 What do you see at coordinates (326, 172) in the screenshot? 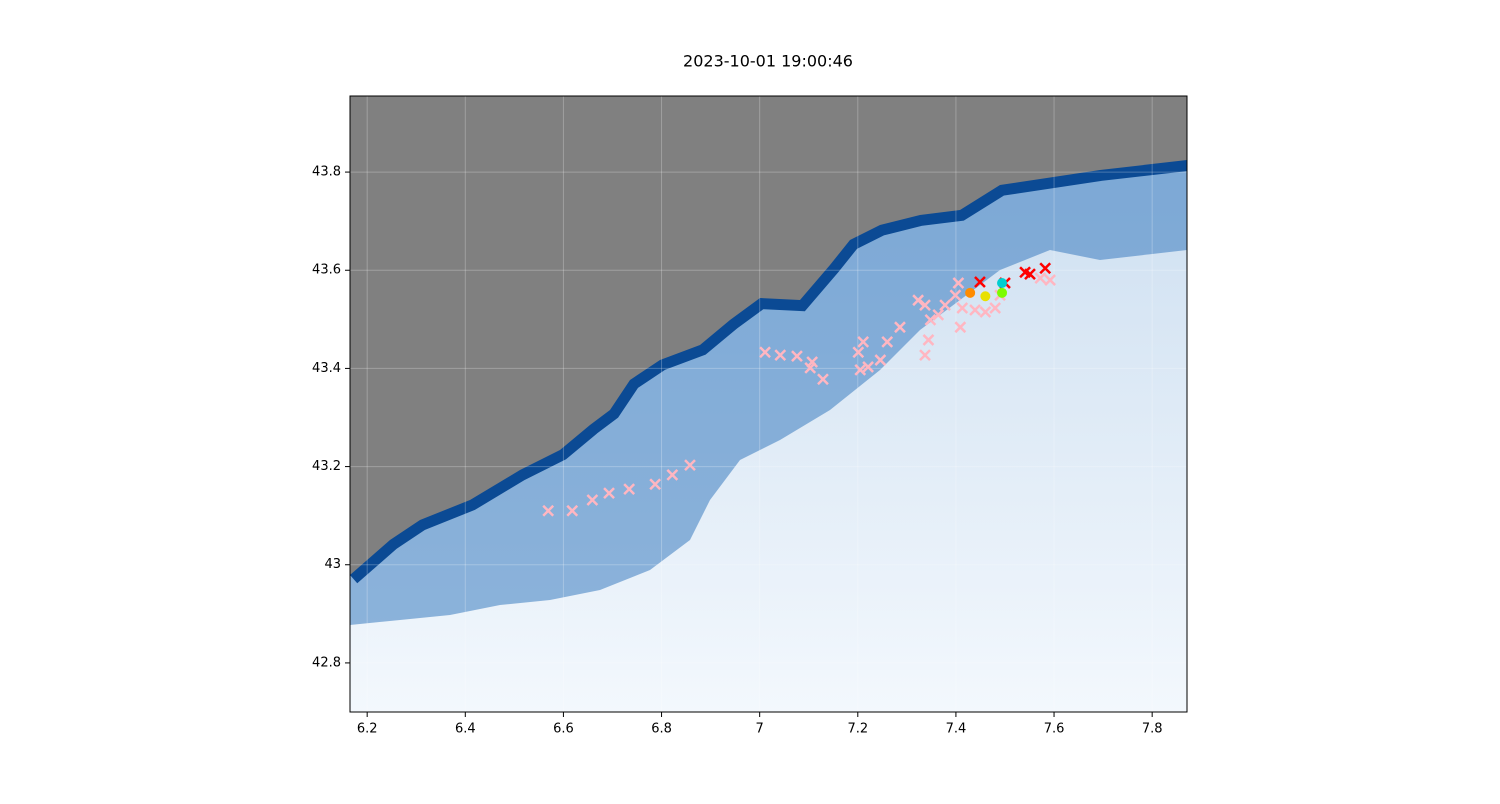
I see `y-tick-label: 43.8` at bounding box center [326, 172].